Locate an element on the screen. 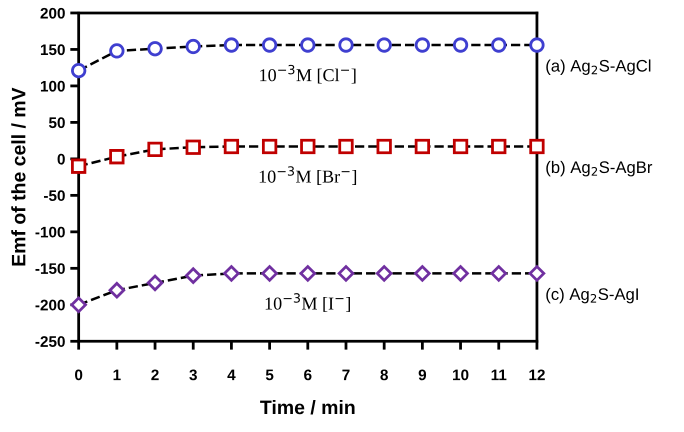 This screenshot has width=684, height=432. x-tick-label: 3 is located at coordinates (193, 374).